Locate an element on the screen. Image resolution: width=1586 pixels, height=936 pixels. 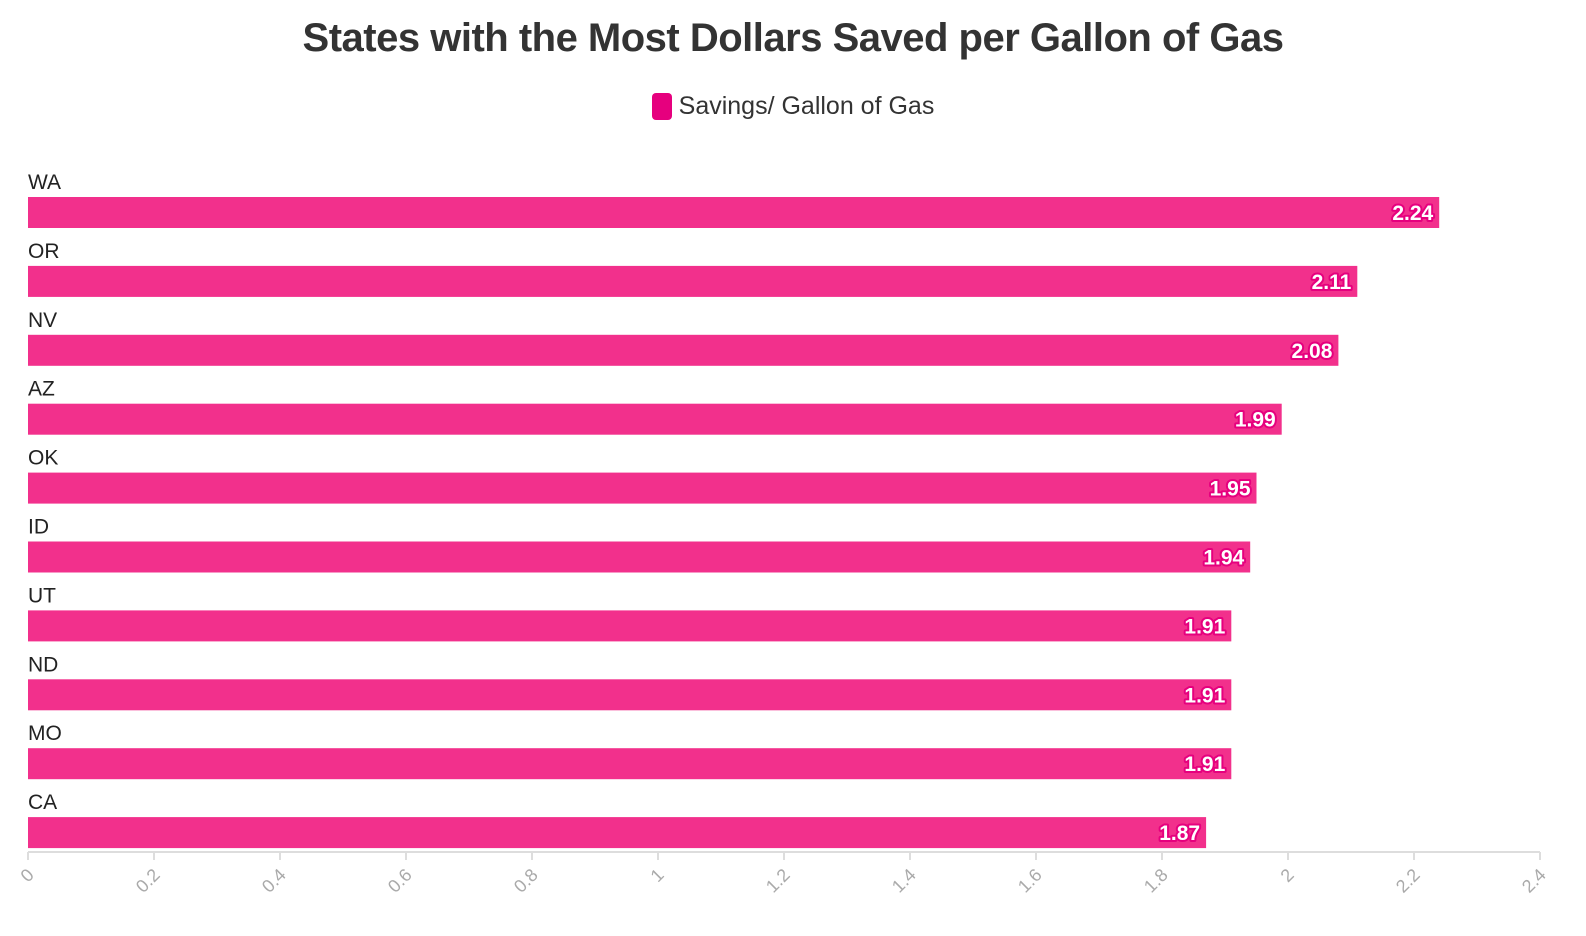
legend: Savings/ Gallon of Gas is located at coordinates (793, 106).